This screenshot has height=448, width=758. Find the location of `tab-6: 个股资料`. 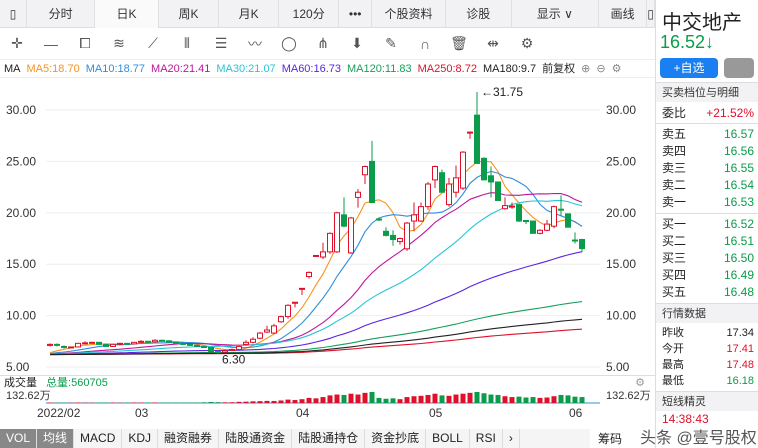

tab-6: 个股资料 is located at coordinates (409, 14).